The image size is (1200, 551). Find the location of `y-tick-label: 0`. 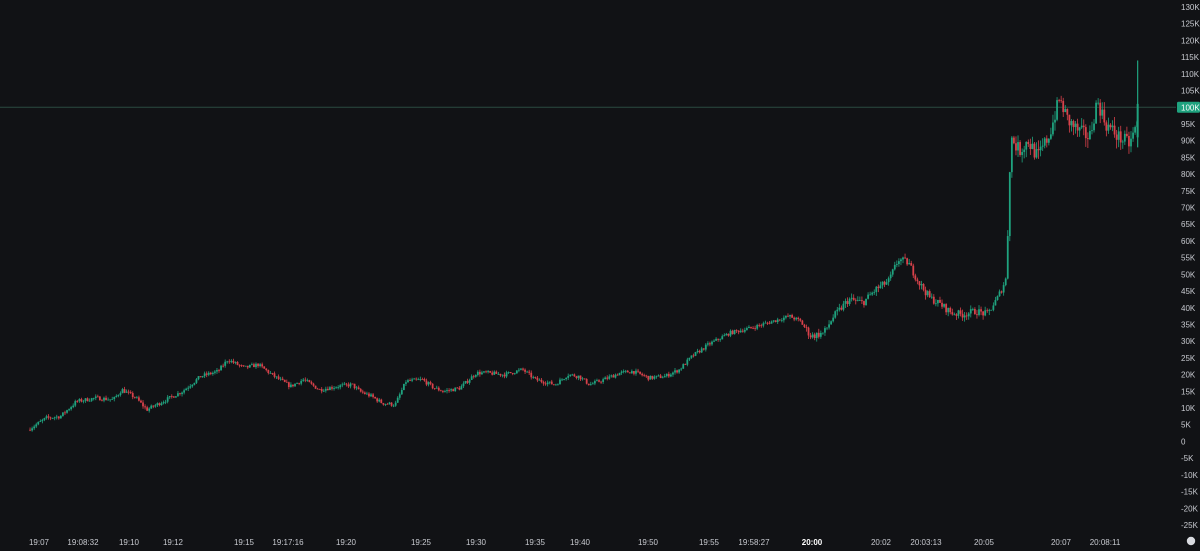

y-tick-label: 0 is located at coordinates (1183, 441).